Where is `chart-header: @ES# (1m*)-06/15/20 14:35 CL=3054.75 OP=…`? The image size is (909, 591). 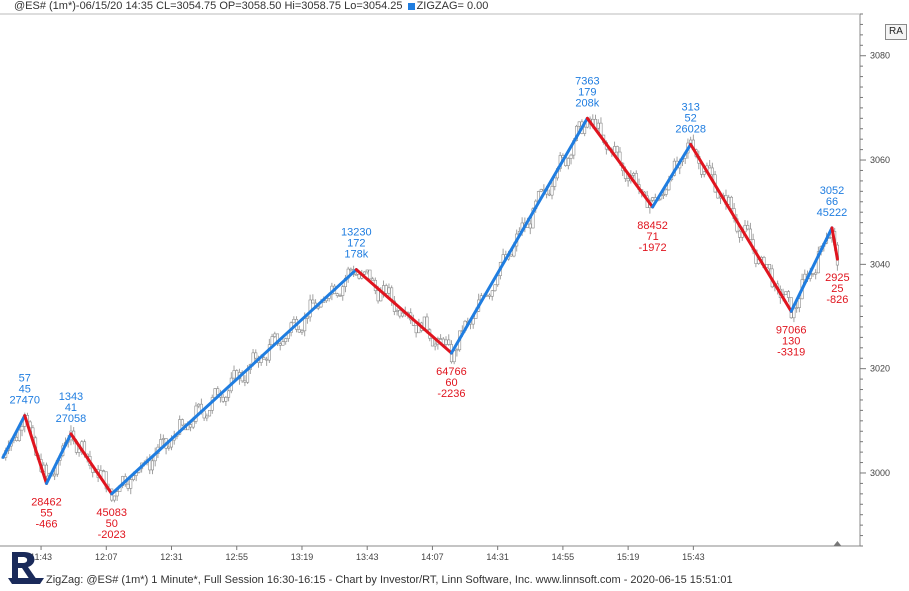
chart-header: @ES# (1m*)-06/15/20 14:35 CL=3054.75 OP=… is located at coordinates (430, 7).